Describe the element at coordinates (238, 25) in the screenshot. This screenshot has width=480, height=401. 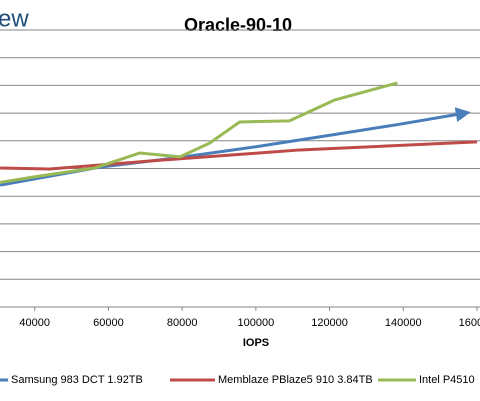
I see `chart-title: Oracle-90-10` at that location.